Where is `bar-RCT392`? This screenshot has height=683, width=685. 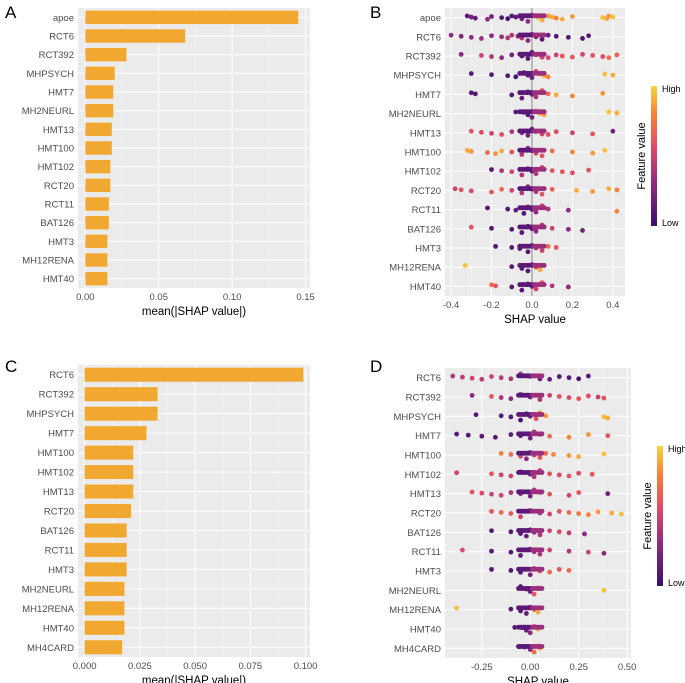 bar-RCT392 is located at coordinates (106, 54).